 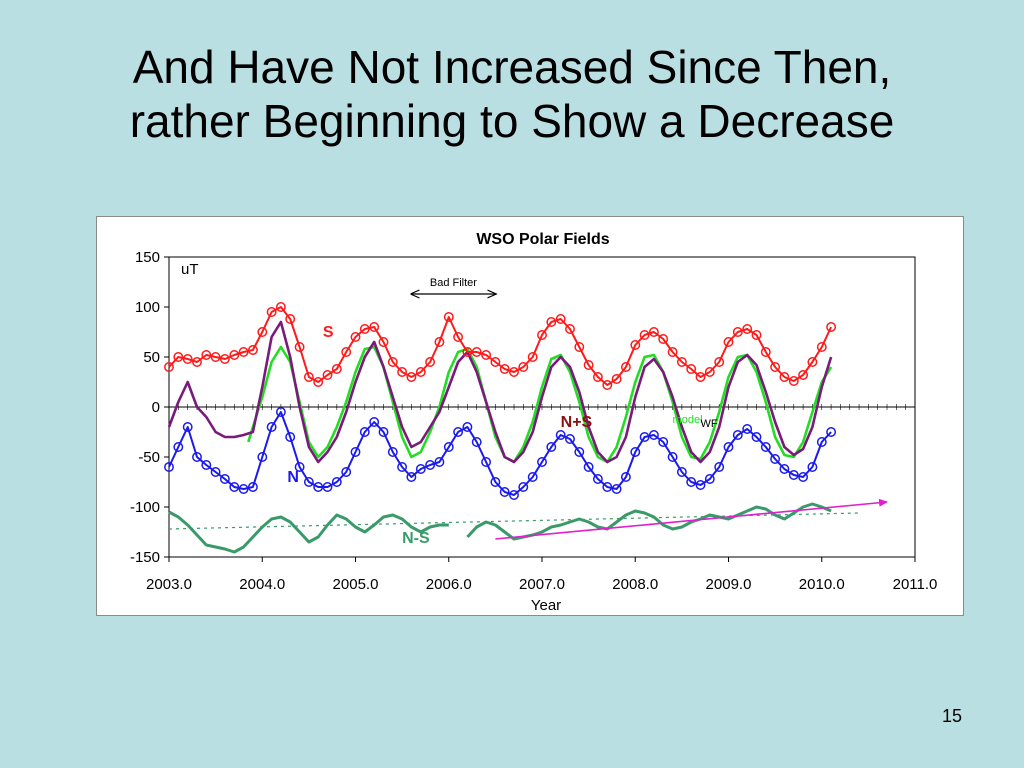 What do you see at coordinates (262, 584) in the screenshot?
I see `x-tick-label: 2004.0` at bounding box center [262, 584].